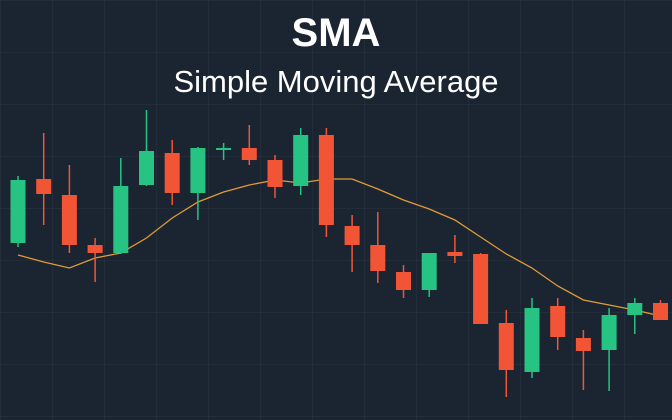  What do you see at coordinates (336, 33) in the screenshot?
I see `chart-title: SMA` at bounding box center [336, 33].